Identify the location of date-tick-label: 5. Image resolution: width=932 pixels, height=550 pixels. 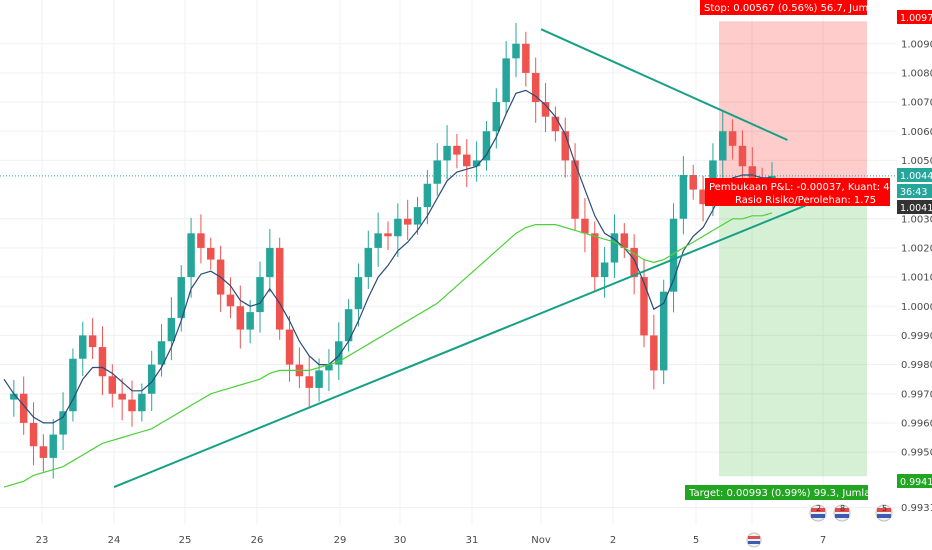
(696, 540).